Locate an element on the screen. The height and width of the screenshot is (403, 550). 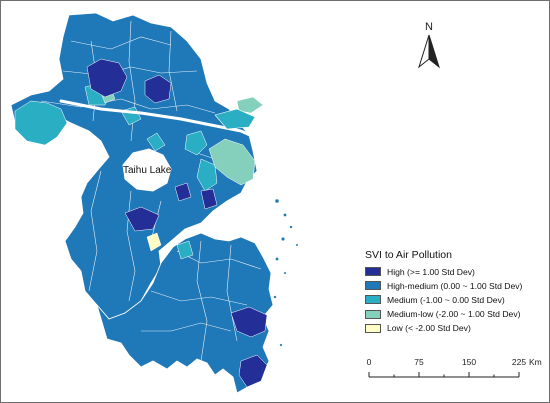
legend-item: Medium (-1.00 ~ 0.00 Std Dev) is located at coordinates (455, 299).